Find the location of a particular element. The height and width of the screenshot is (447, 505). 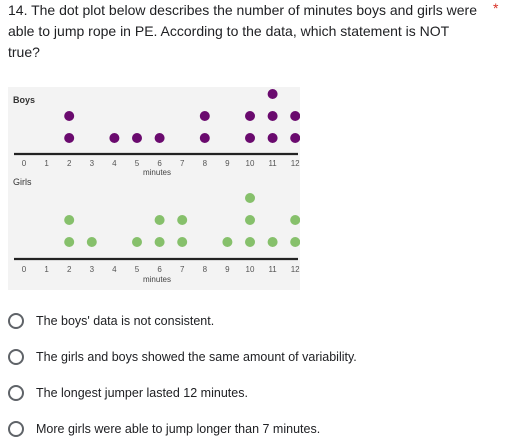

option-label-1: The boys' data is not consistent. is located at coordinates (125, 321).